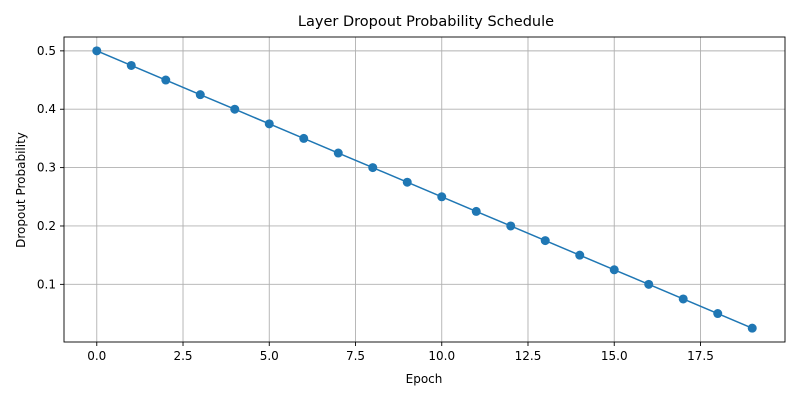  I want to click on y-tick-label: 0.3, so click(46, 168).